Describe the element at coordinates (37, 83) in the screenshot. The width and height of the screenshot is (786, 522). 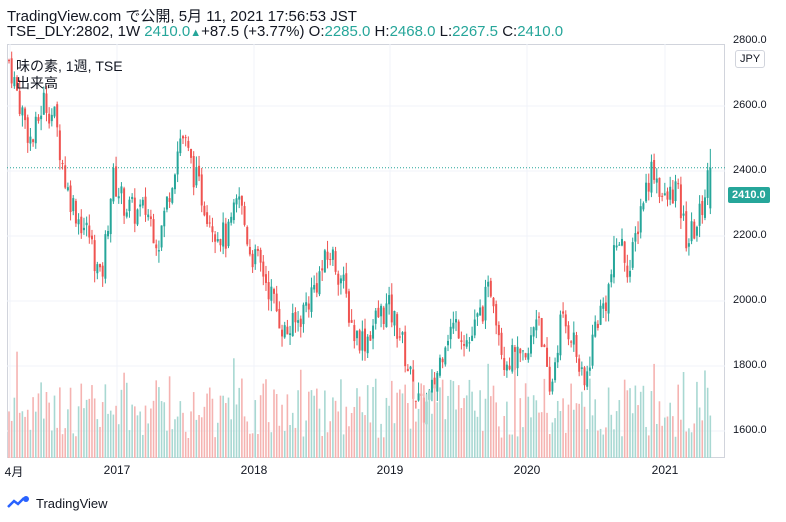
I see `volume-legend: 出来高` at that location.